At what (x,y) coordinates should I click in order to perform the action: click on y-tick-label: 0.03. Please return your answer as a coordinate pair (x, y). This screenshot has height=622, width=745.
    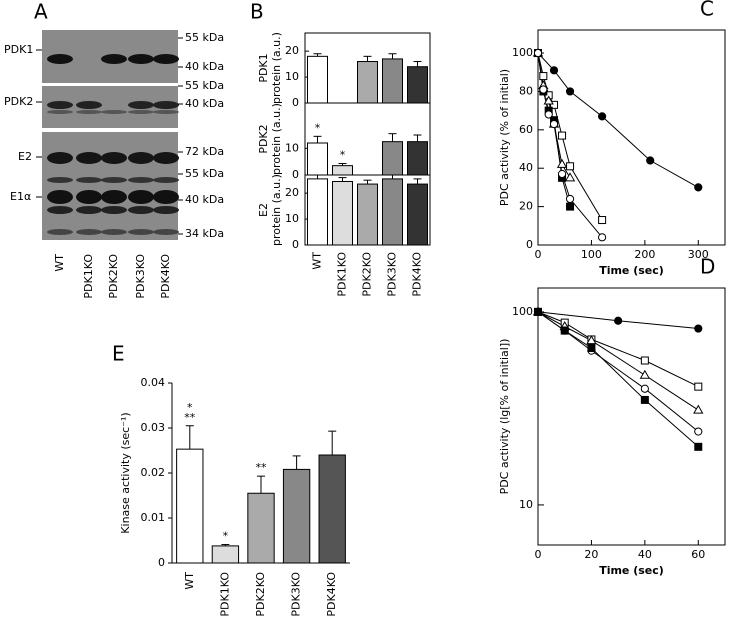
    Looking at the image, I should click on (153, 427).